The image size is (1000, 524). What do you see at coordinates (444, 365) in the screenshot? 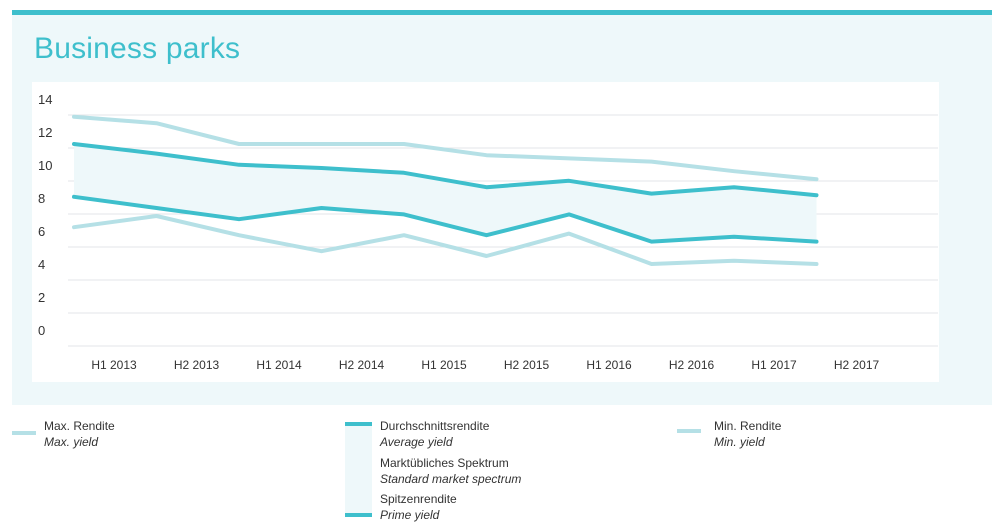
I see `x-tick-label: H1 2015` at bounding box center [444, 365].